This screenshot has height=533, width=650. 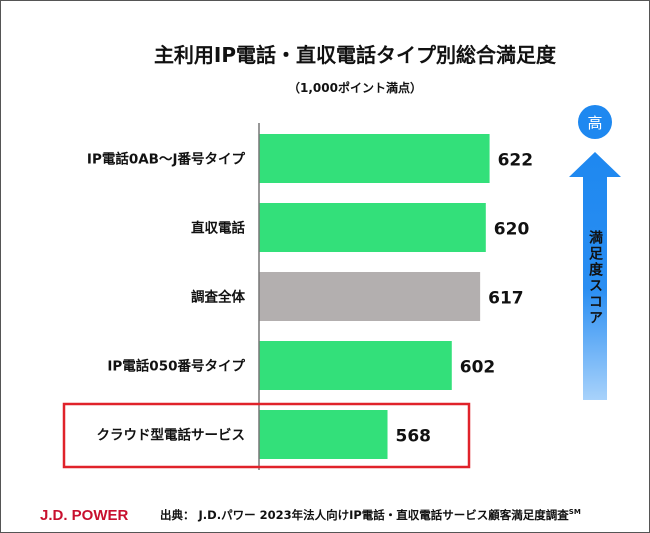 What do you see at coordinates (166, 159) in the screenshot?
I see `category-label: IP電話0AB～J番号タイプ` at bounding box center [166, 159].